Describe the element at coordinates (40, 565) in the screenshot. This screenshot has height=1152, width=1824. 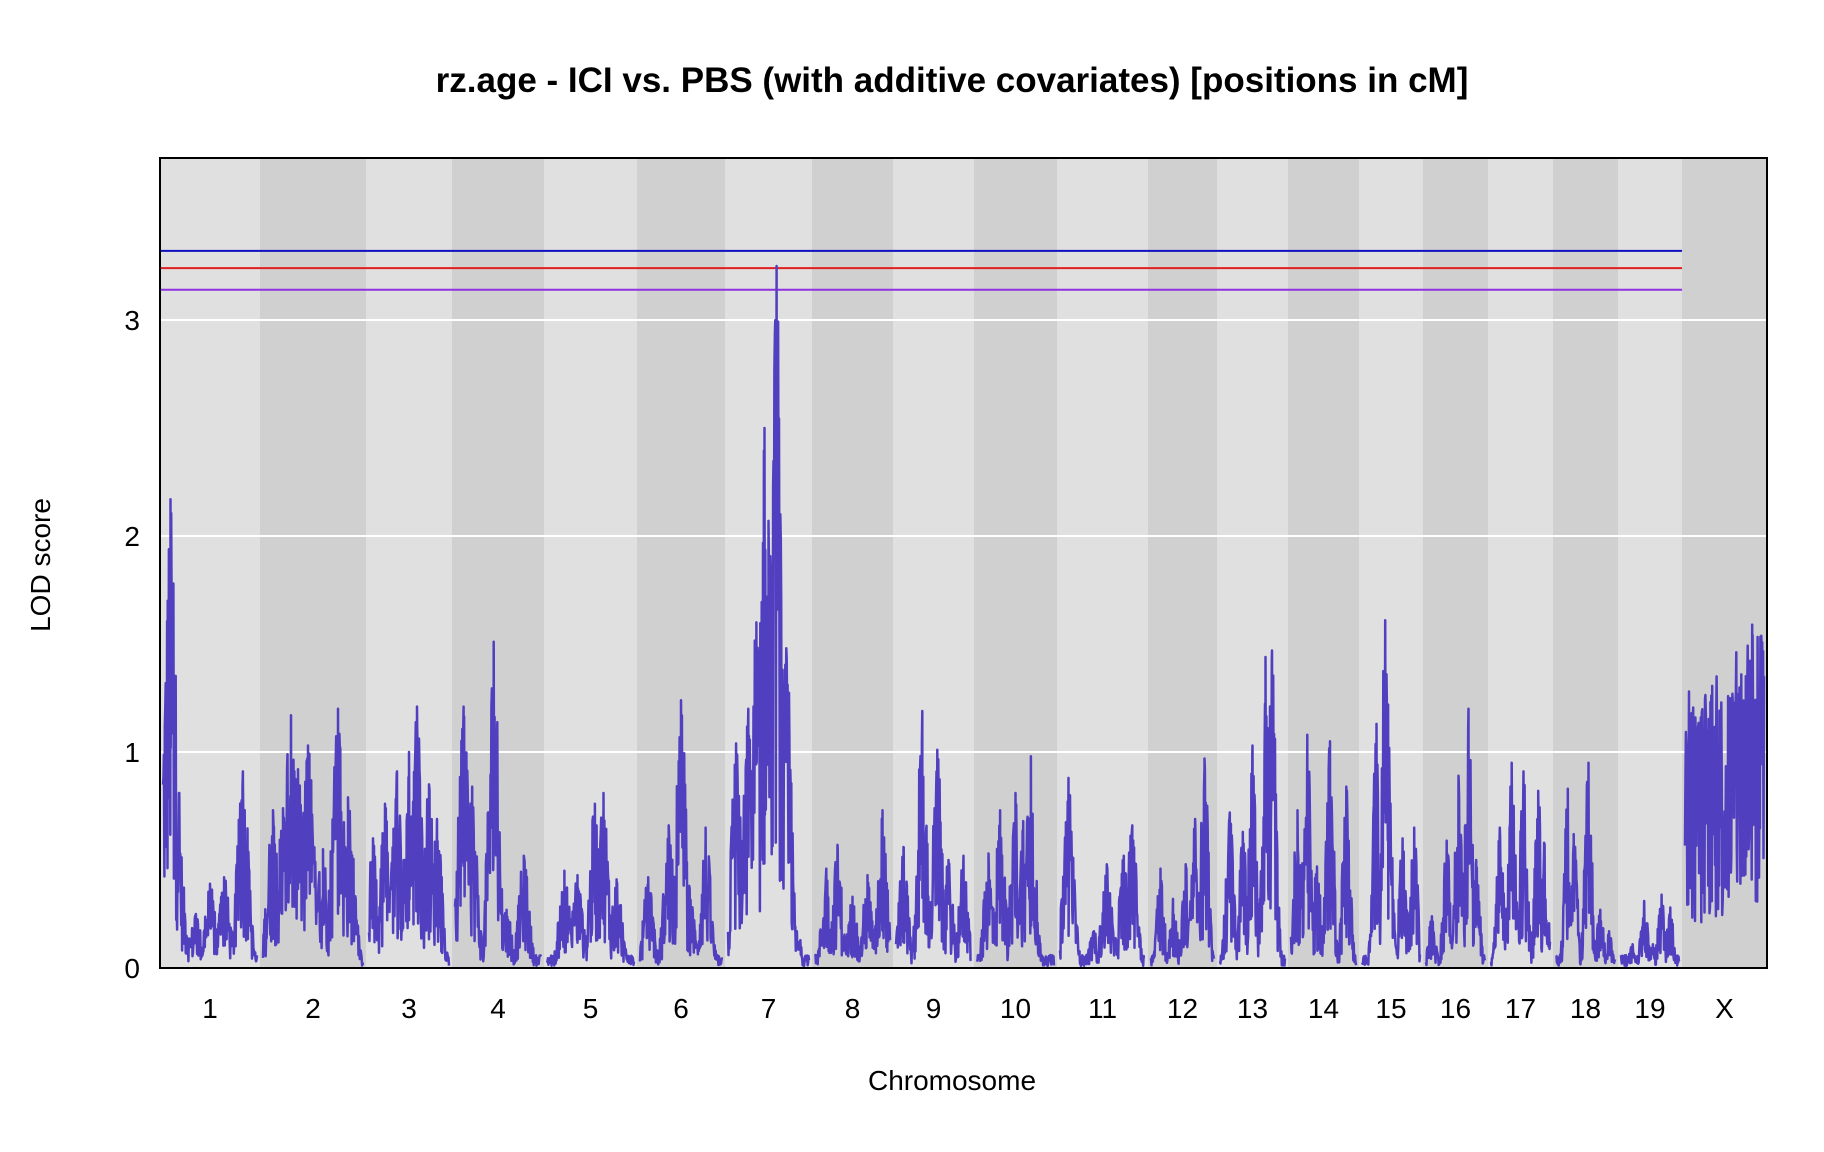
I see `y-axis-label: LOD score` at that location.